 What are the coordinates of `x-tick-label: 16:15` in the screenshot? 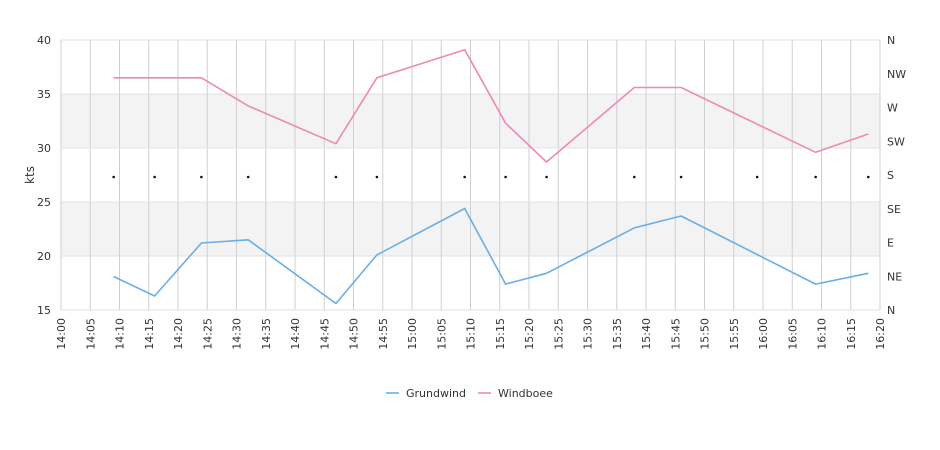 It's located at (851, 334).